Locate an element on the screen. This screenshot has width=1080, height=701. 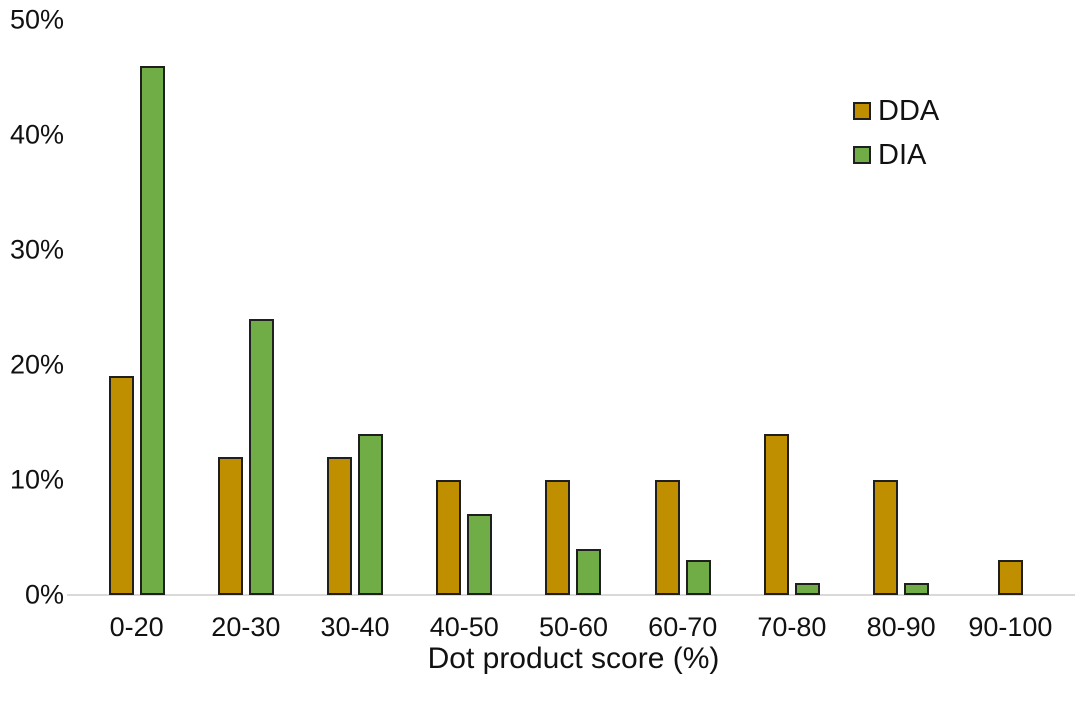
y-tick-label-10pct: 10% is located at coordinates (36, 479).